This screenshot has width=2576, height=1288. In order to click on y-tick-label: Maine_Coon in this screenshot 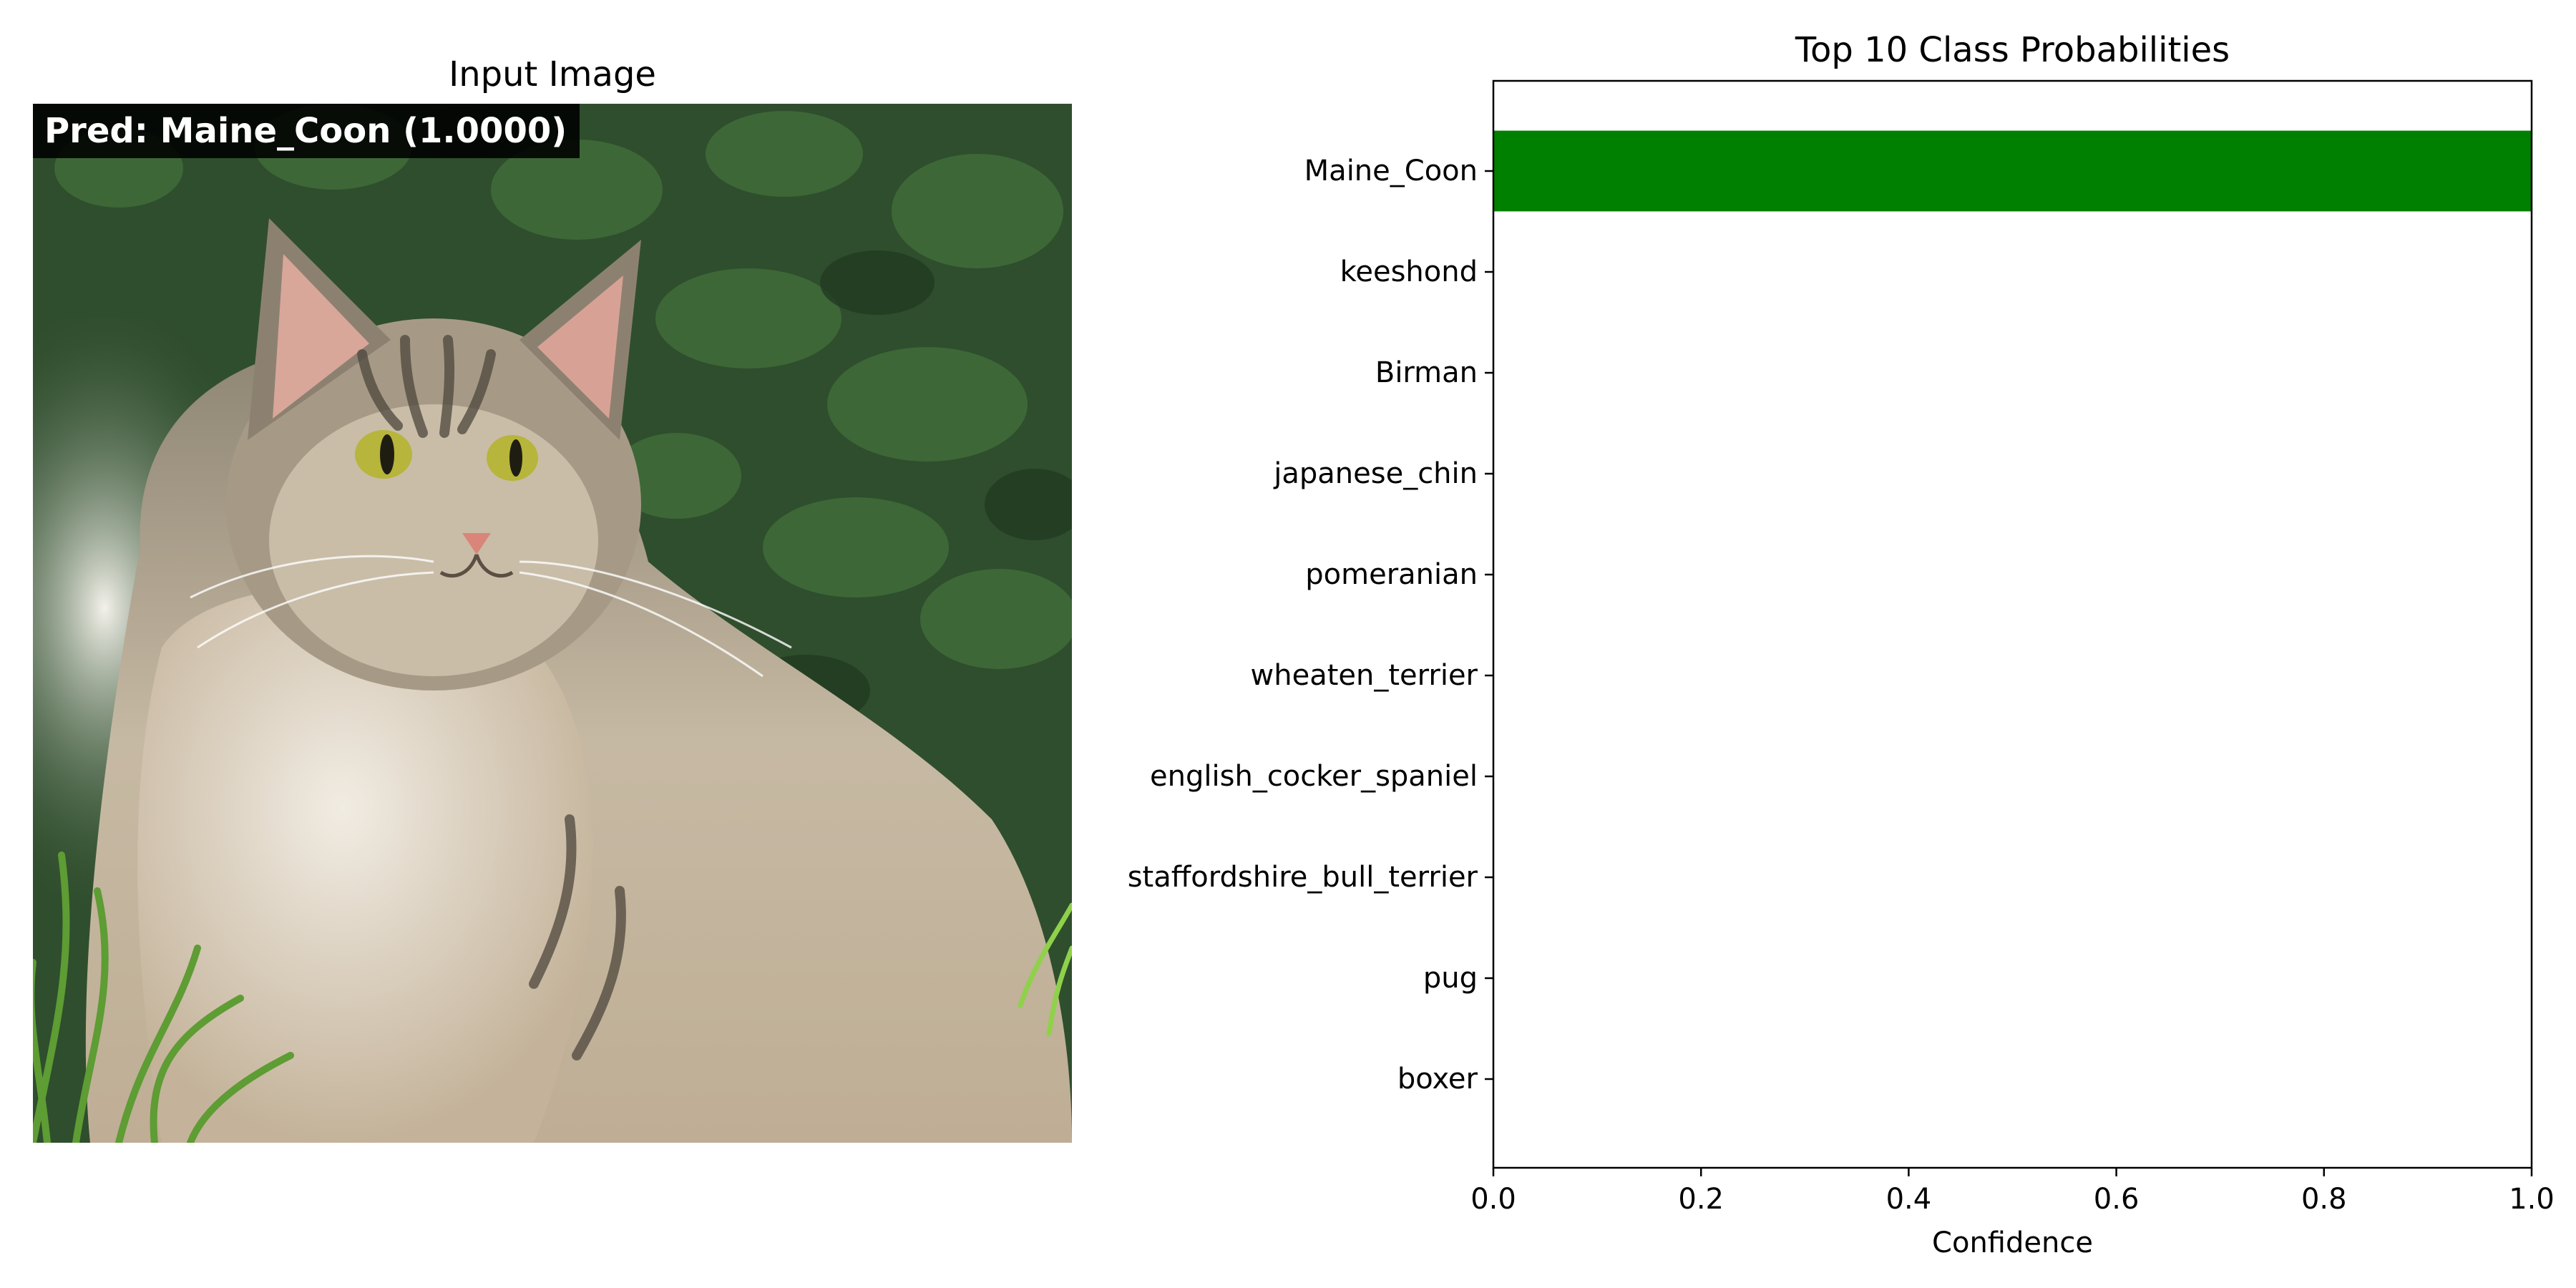, I will do `click(1391, 171)`.